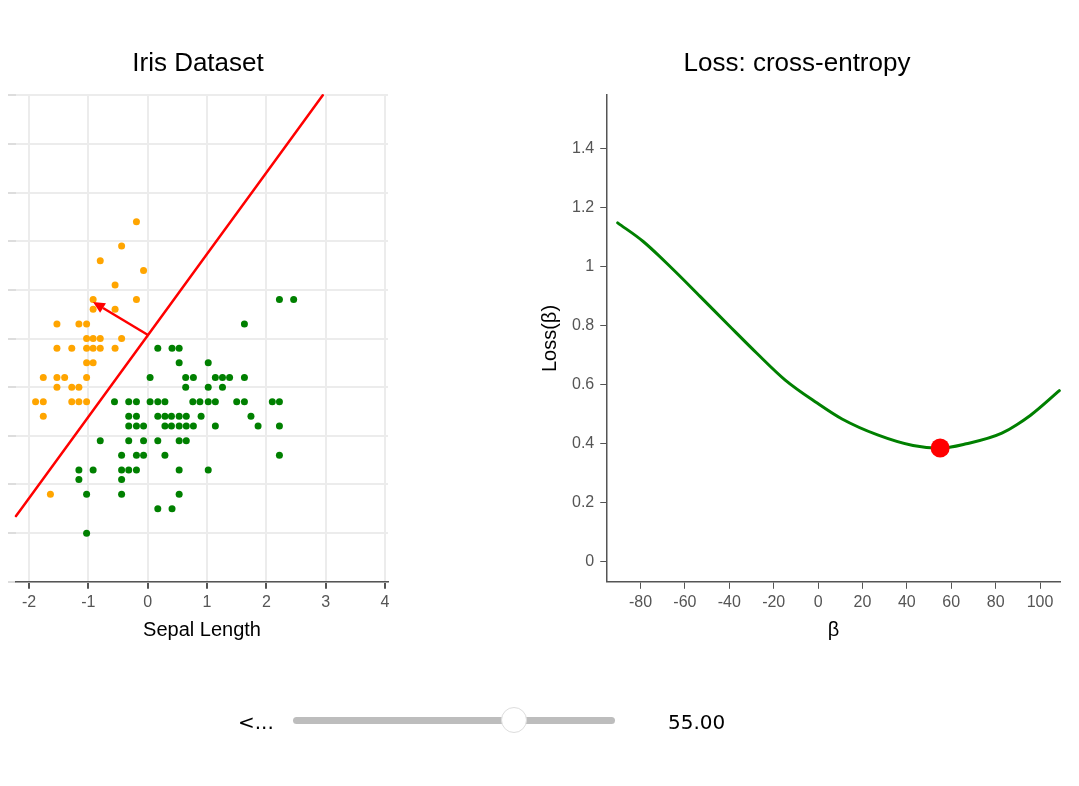 The width and height of the screenshot is (1079, 786). Describe the element at coordinates (774, 601) in the screenshot. I see `x-tick-label: -20` at that location.